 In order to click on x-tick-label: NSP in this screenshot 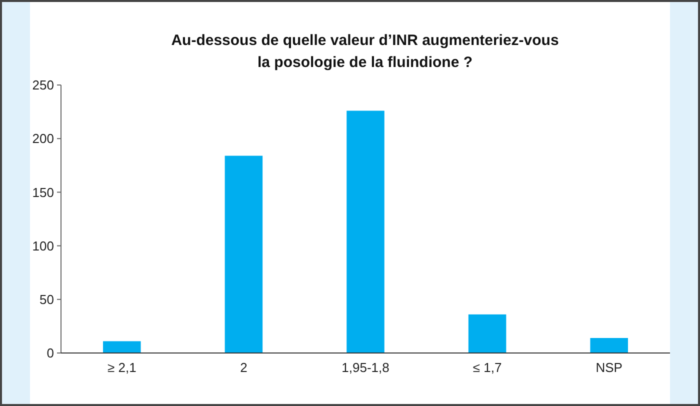, I will do `click(609, 367)`.